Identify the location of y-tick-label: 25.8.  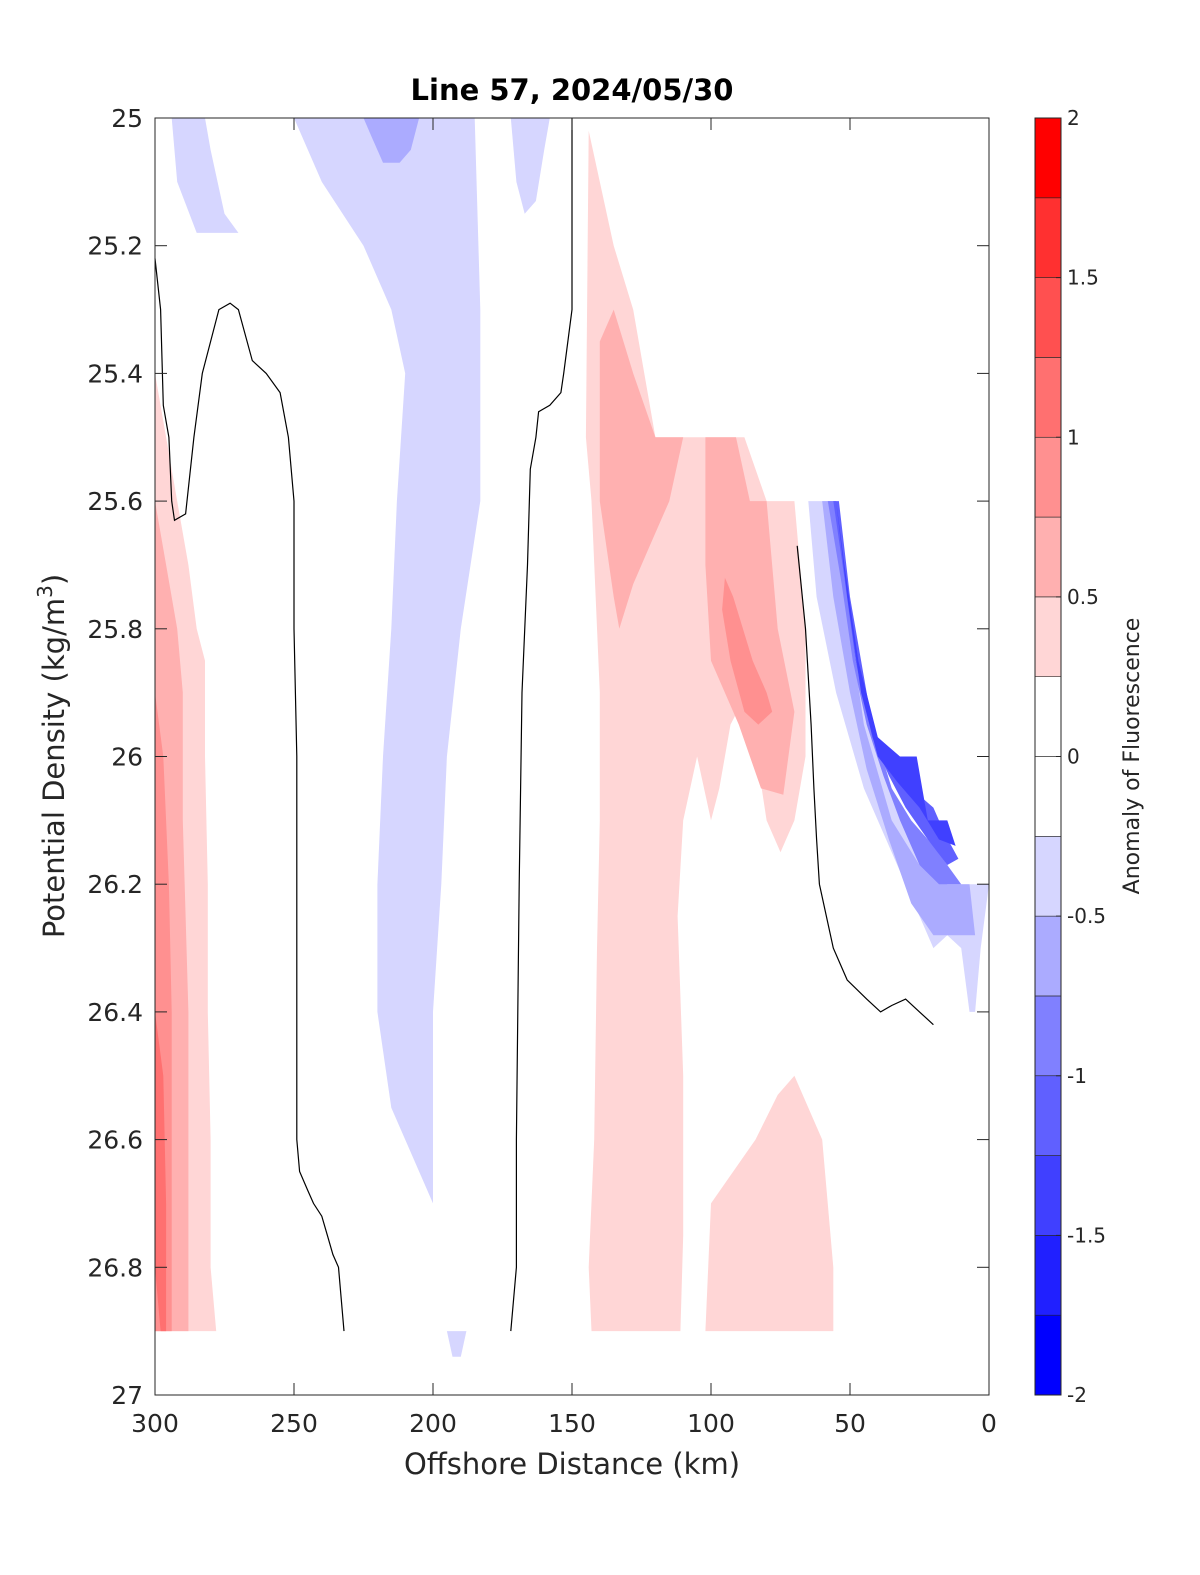
(115, 629).